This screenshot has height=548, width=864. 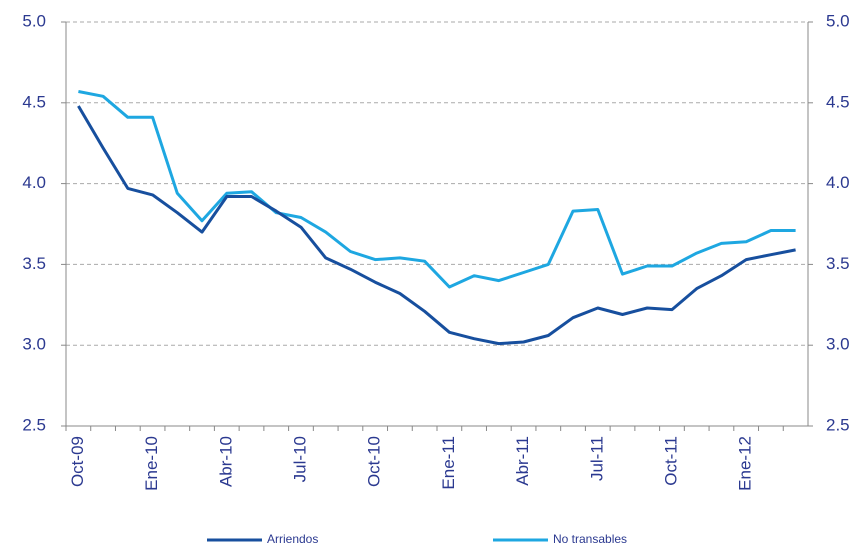 What do you see at coordinates (77, 461) in the screenshot?
I see `x-tick-label: Oct-09` at bounding box center [77, 461].